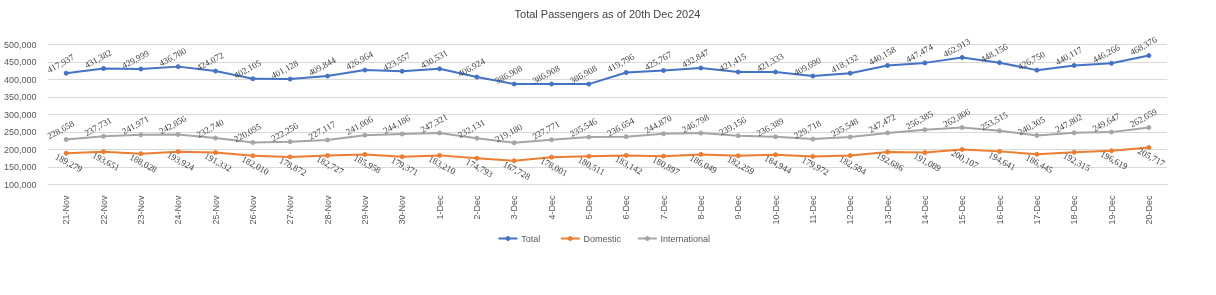  I want to click on y-tick-label: 200,000, so click(20, 149).